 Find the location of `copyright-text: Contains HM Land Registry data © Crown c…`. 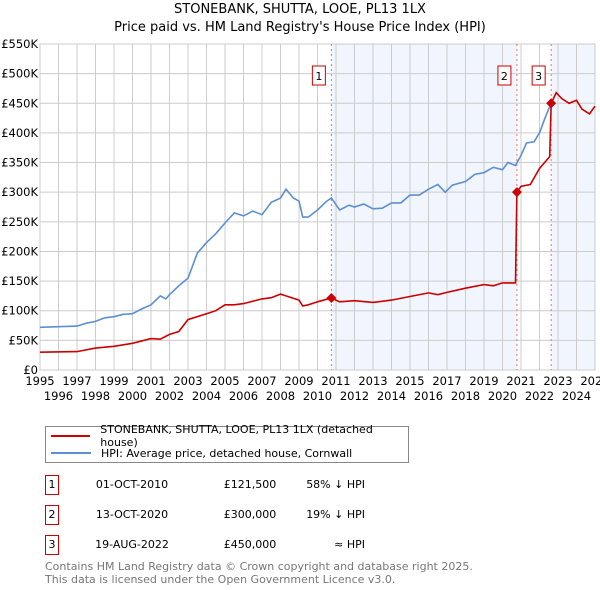

copyright-text: Contains HM Land Registry data © Crown c… is located at coordinates (259, 566).